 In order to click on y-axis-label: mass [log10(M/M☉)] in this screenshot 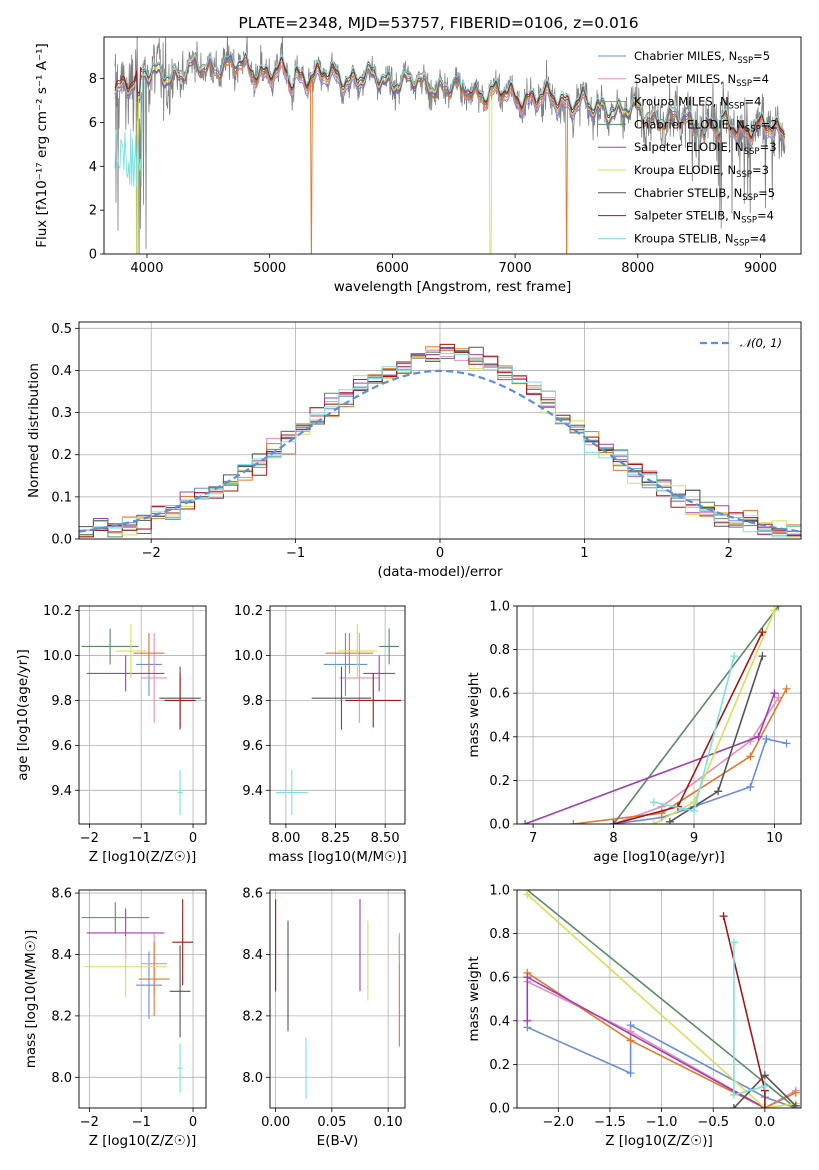, I will do `click(31, 999)`.